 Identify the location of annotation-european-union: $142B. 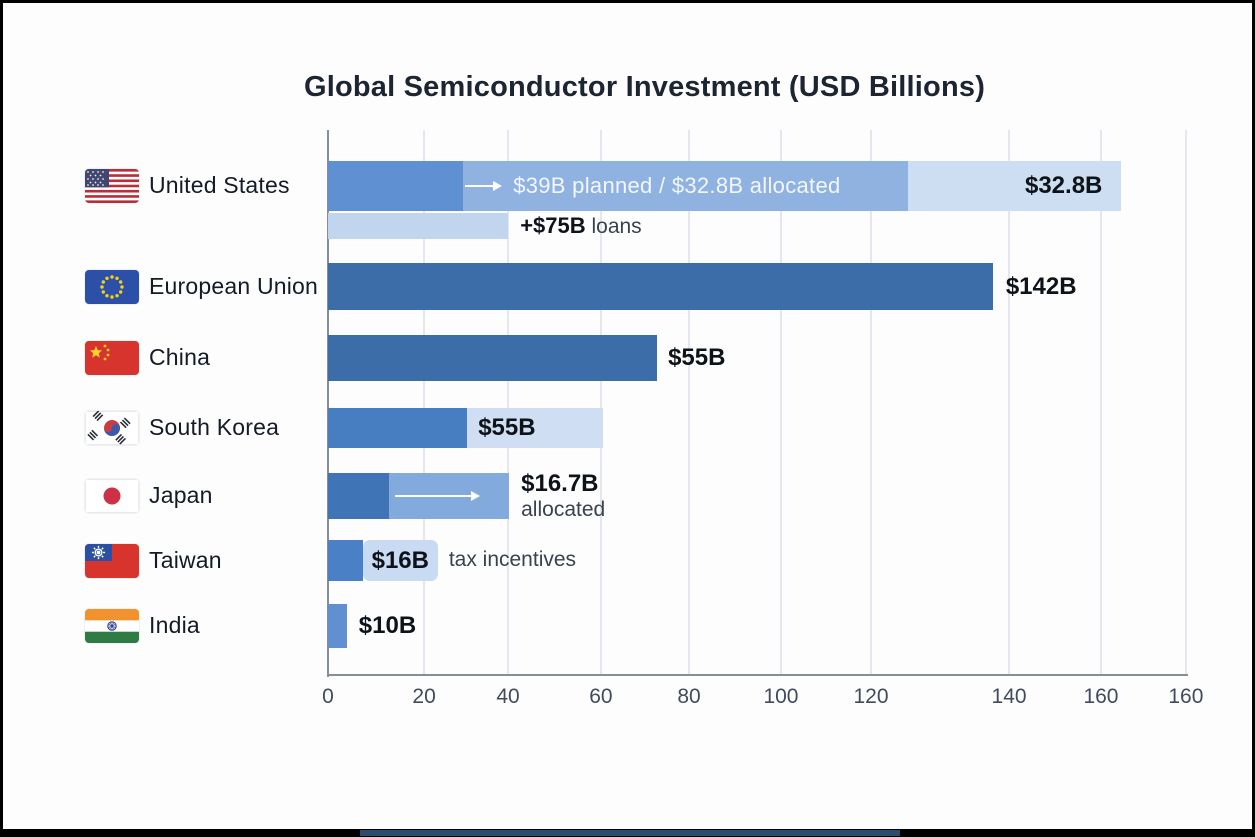
(1041, 286).